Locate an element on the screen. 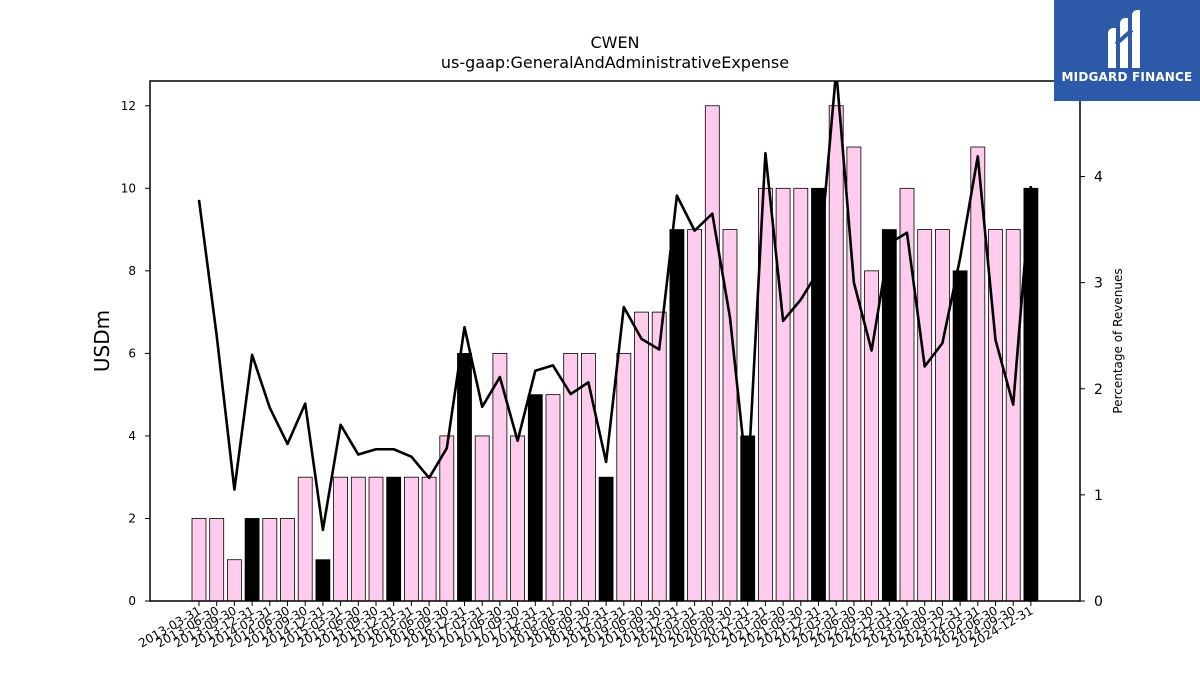 This screenshot has width=1200, height=675. logo-mark-icon is located at coordinates (1124, 39).